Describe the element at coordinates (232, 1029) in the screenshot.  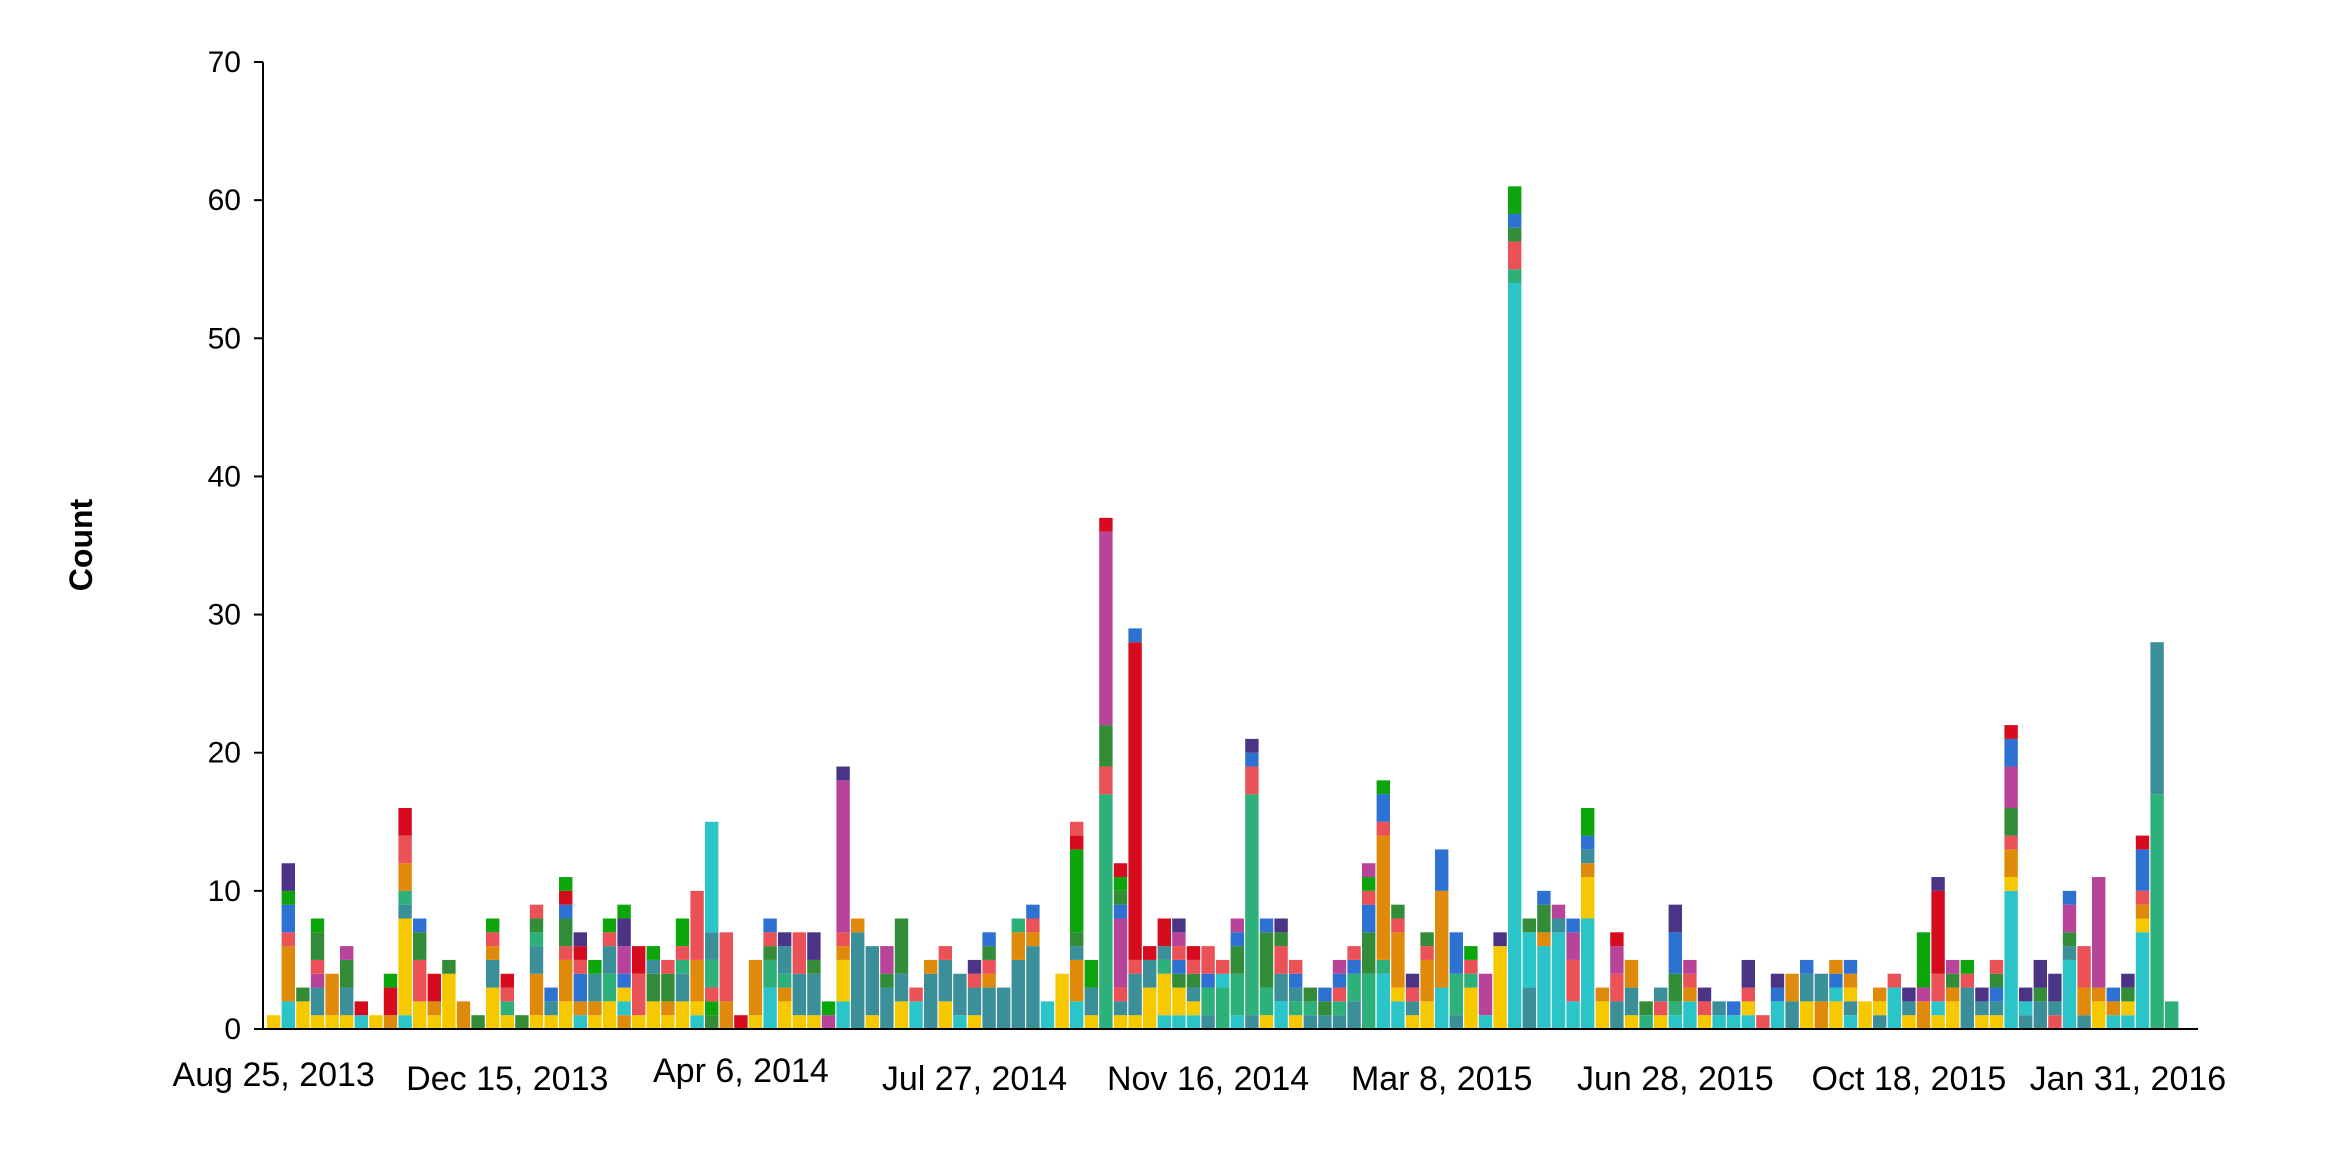
I see `y-tick-label: 0` at that location.